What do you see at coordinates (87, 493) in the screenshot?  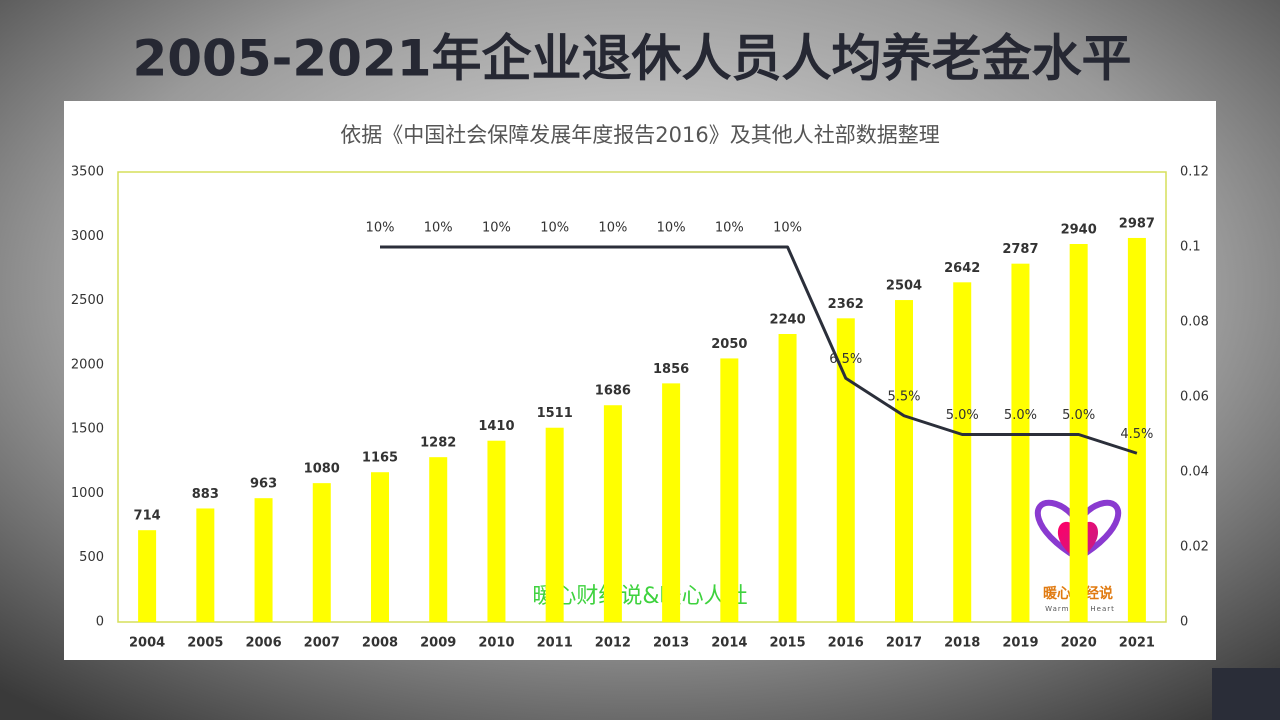 I see `y-tick-label: 1000` at bounding box center [87, 493].